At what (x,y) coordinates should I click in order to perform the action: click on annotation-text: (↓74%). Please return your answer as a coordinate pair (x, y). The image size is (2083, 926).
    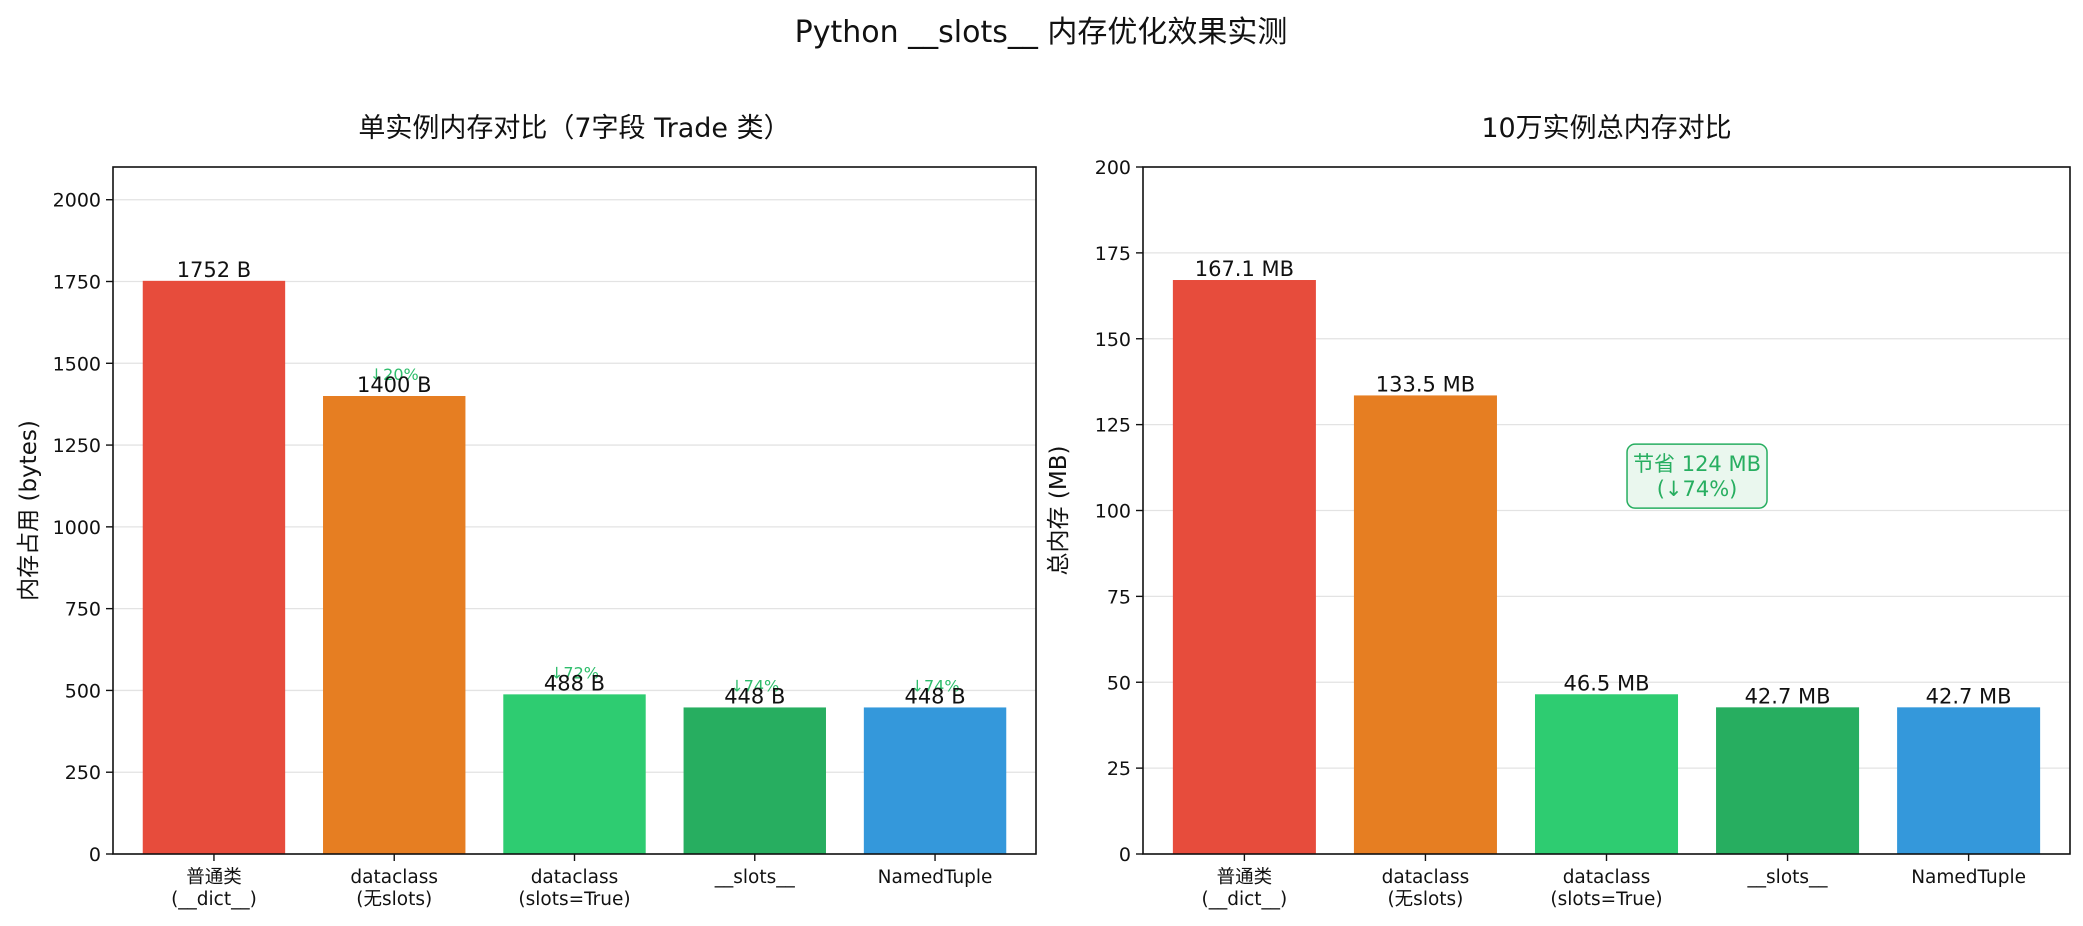
    Looking at the image, I should click on (1697, 489).